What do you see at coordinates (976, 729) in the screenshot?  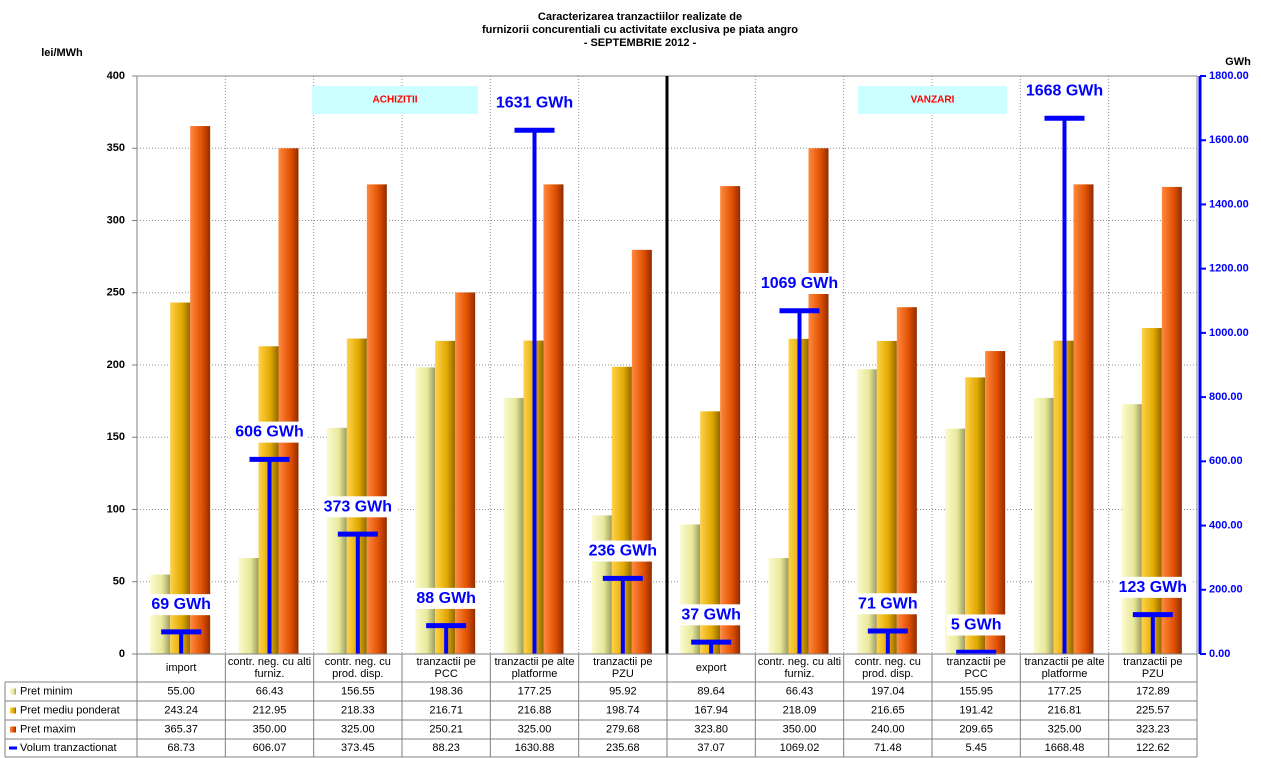 I see `table-cell: 209.65` at bounding box center [976, 729].